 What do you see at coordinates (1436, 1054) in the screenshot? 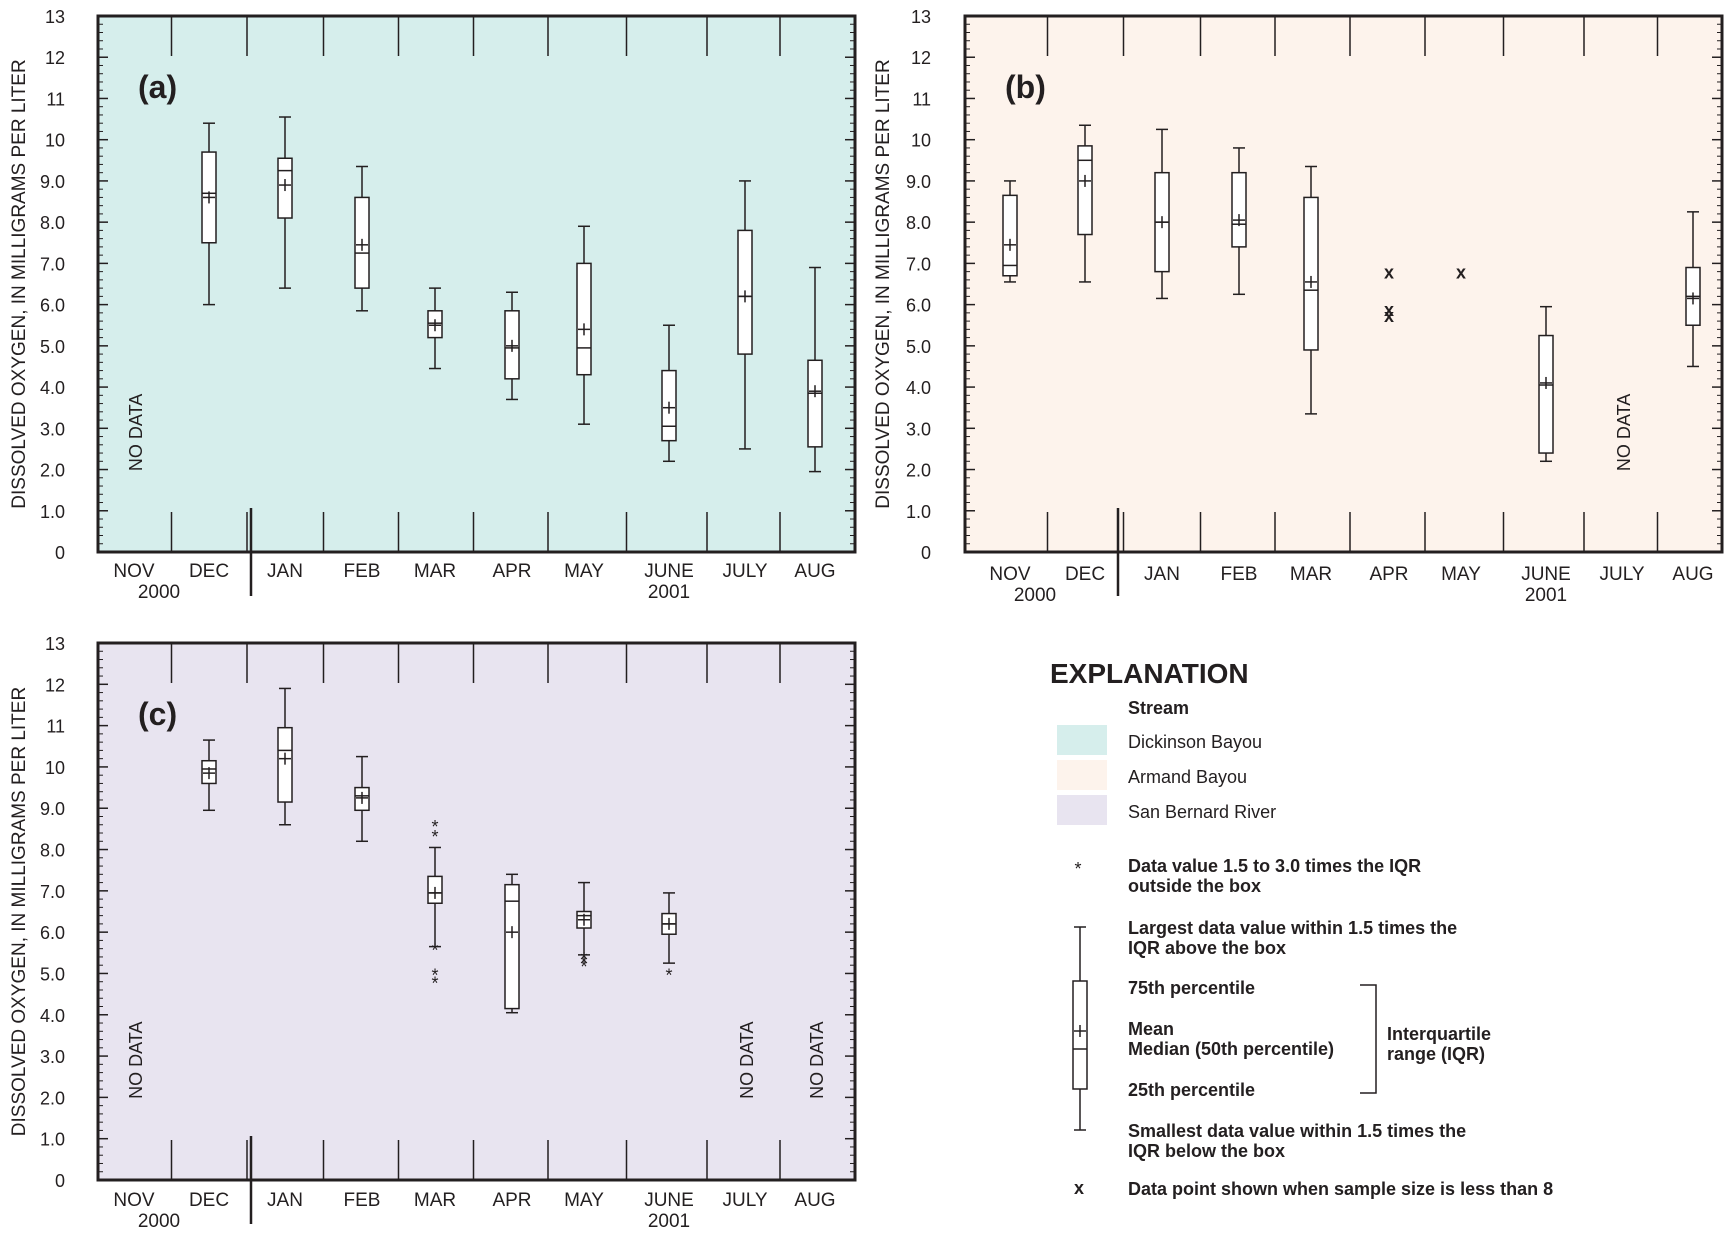
I see `legend-iqr-line-2: range (IQR)` at bounding box center [1436, 1054].